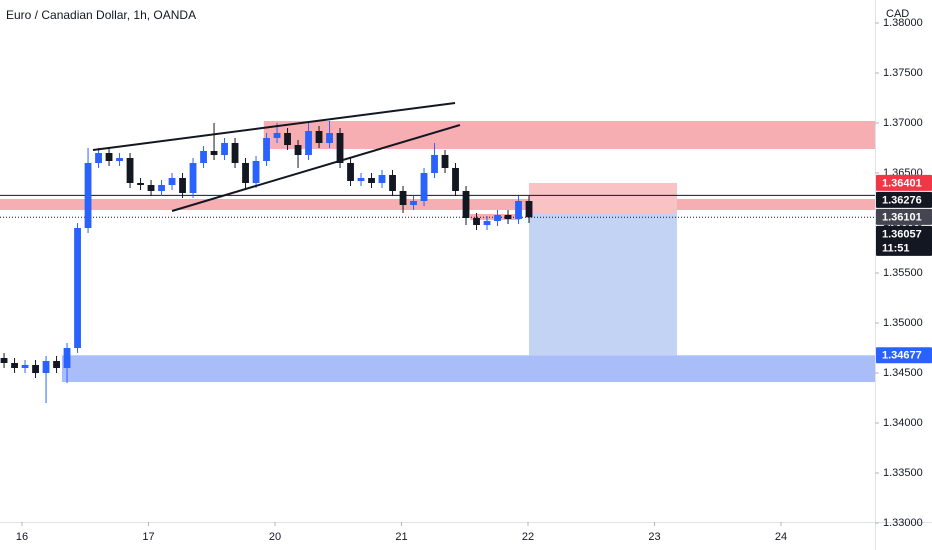 The image size is (932, 550). I want to click on y-tick-label: 1.34500, so click(903, 373).